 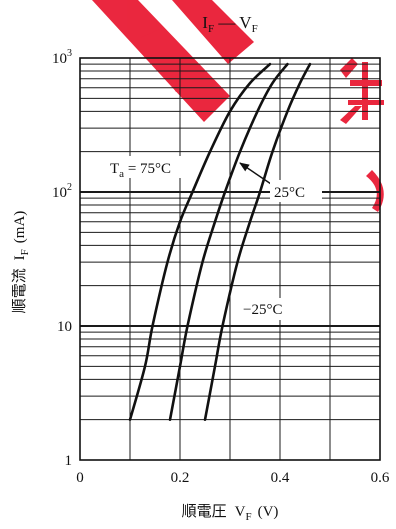 What do you see at coordinates (204, 511) in the screenshot?
I see `x-label-prefix: 順電圧` at bounding box center [204, 511].